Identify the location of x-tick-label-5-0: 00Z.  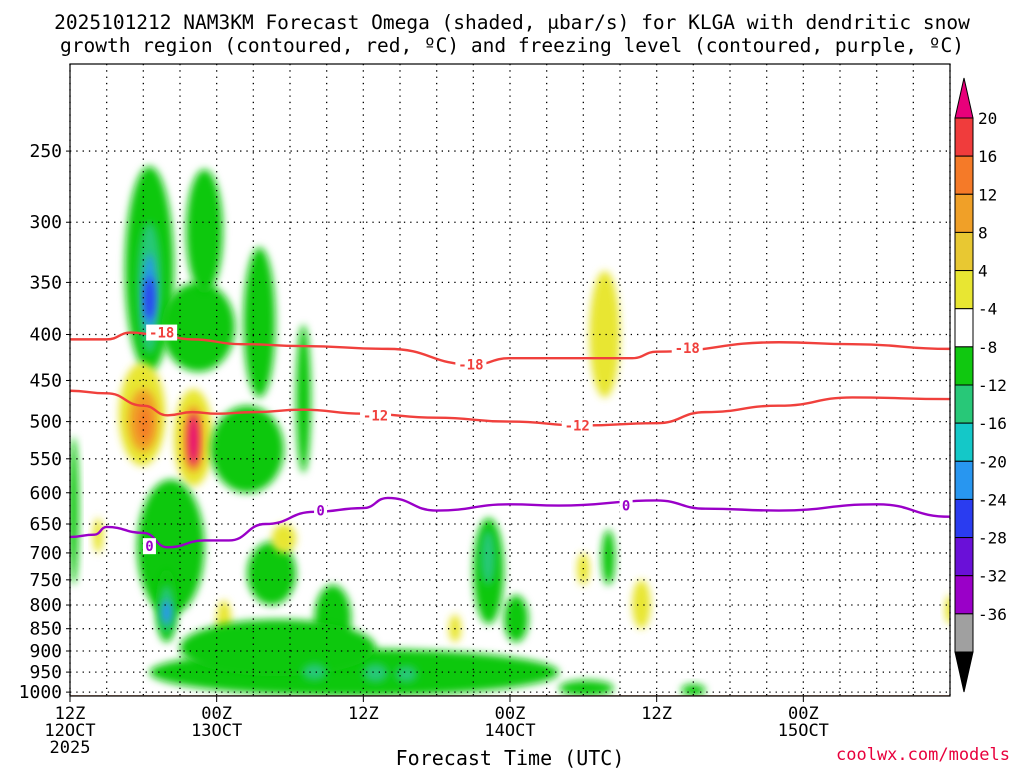
(803, 714).